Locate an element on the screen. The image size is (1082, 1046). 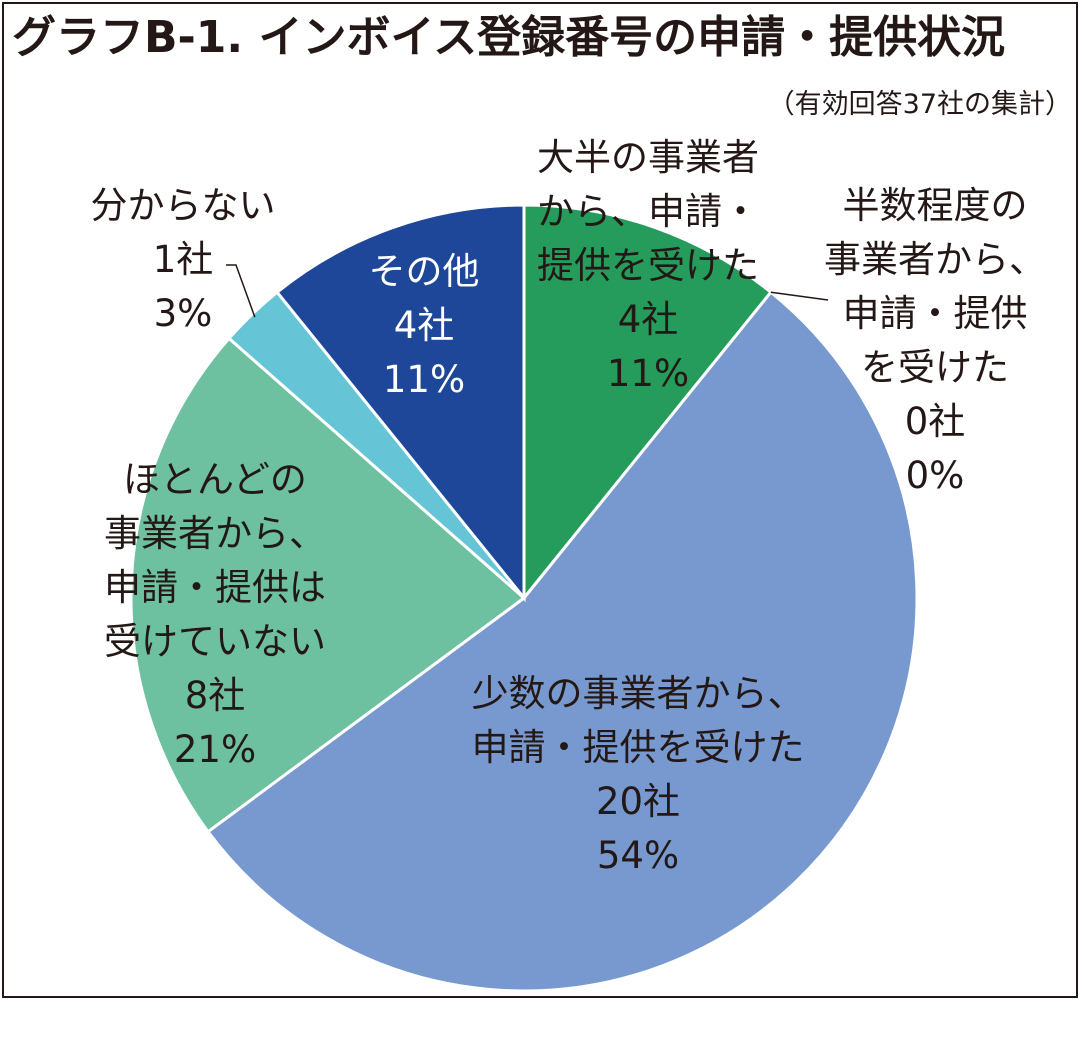
chart-title: グラフB-1. インボイス登録番号の申請・提供状況 is located at coordinates (509, 37).